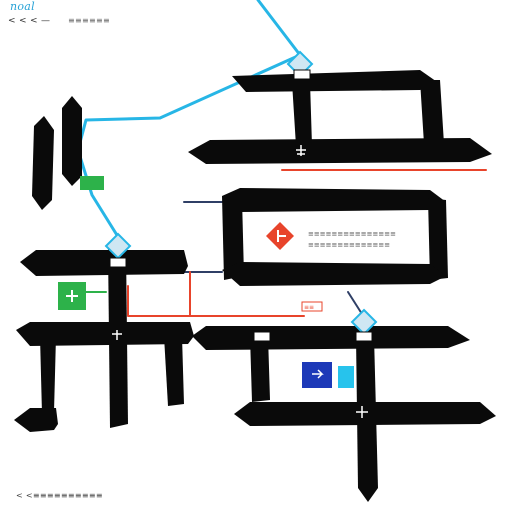 This screenshot has width=512, height=512. I want to click on plane-icon-left, so click(117, 335).